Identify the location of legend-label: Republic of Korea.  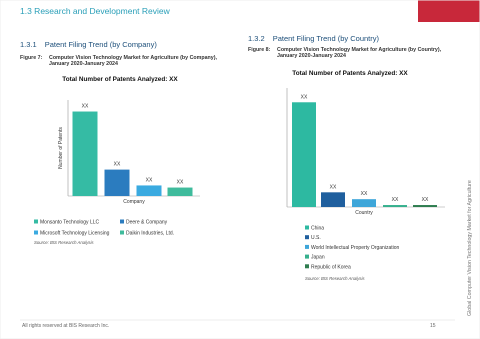
(331, 267).